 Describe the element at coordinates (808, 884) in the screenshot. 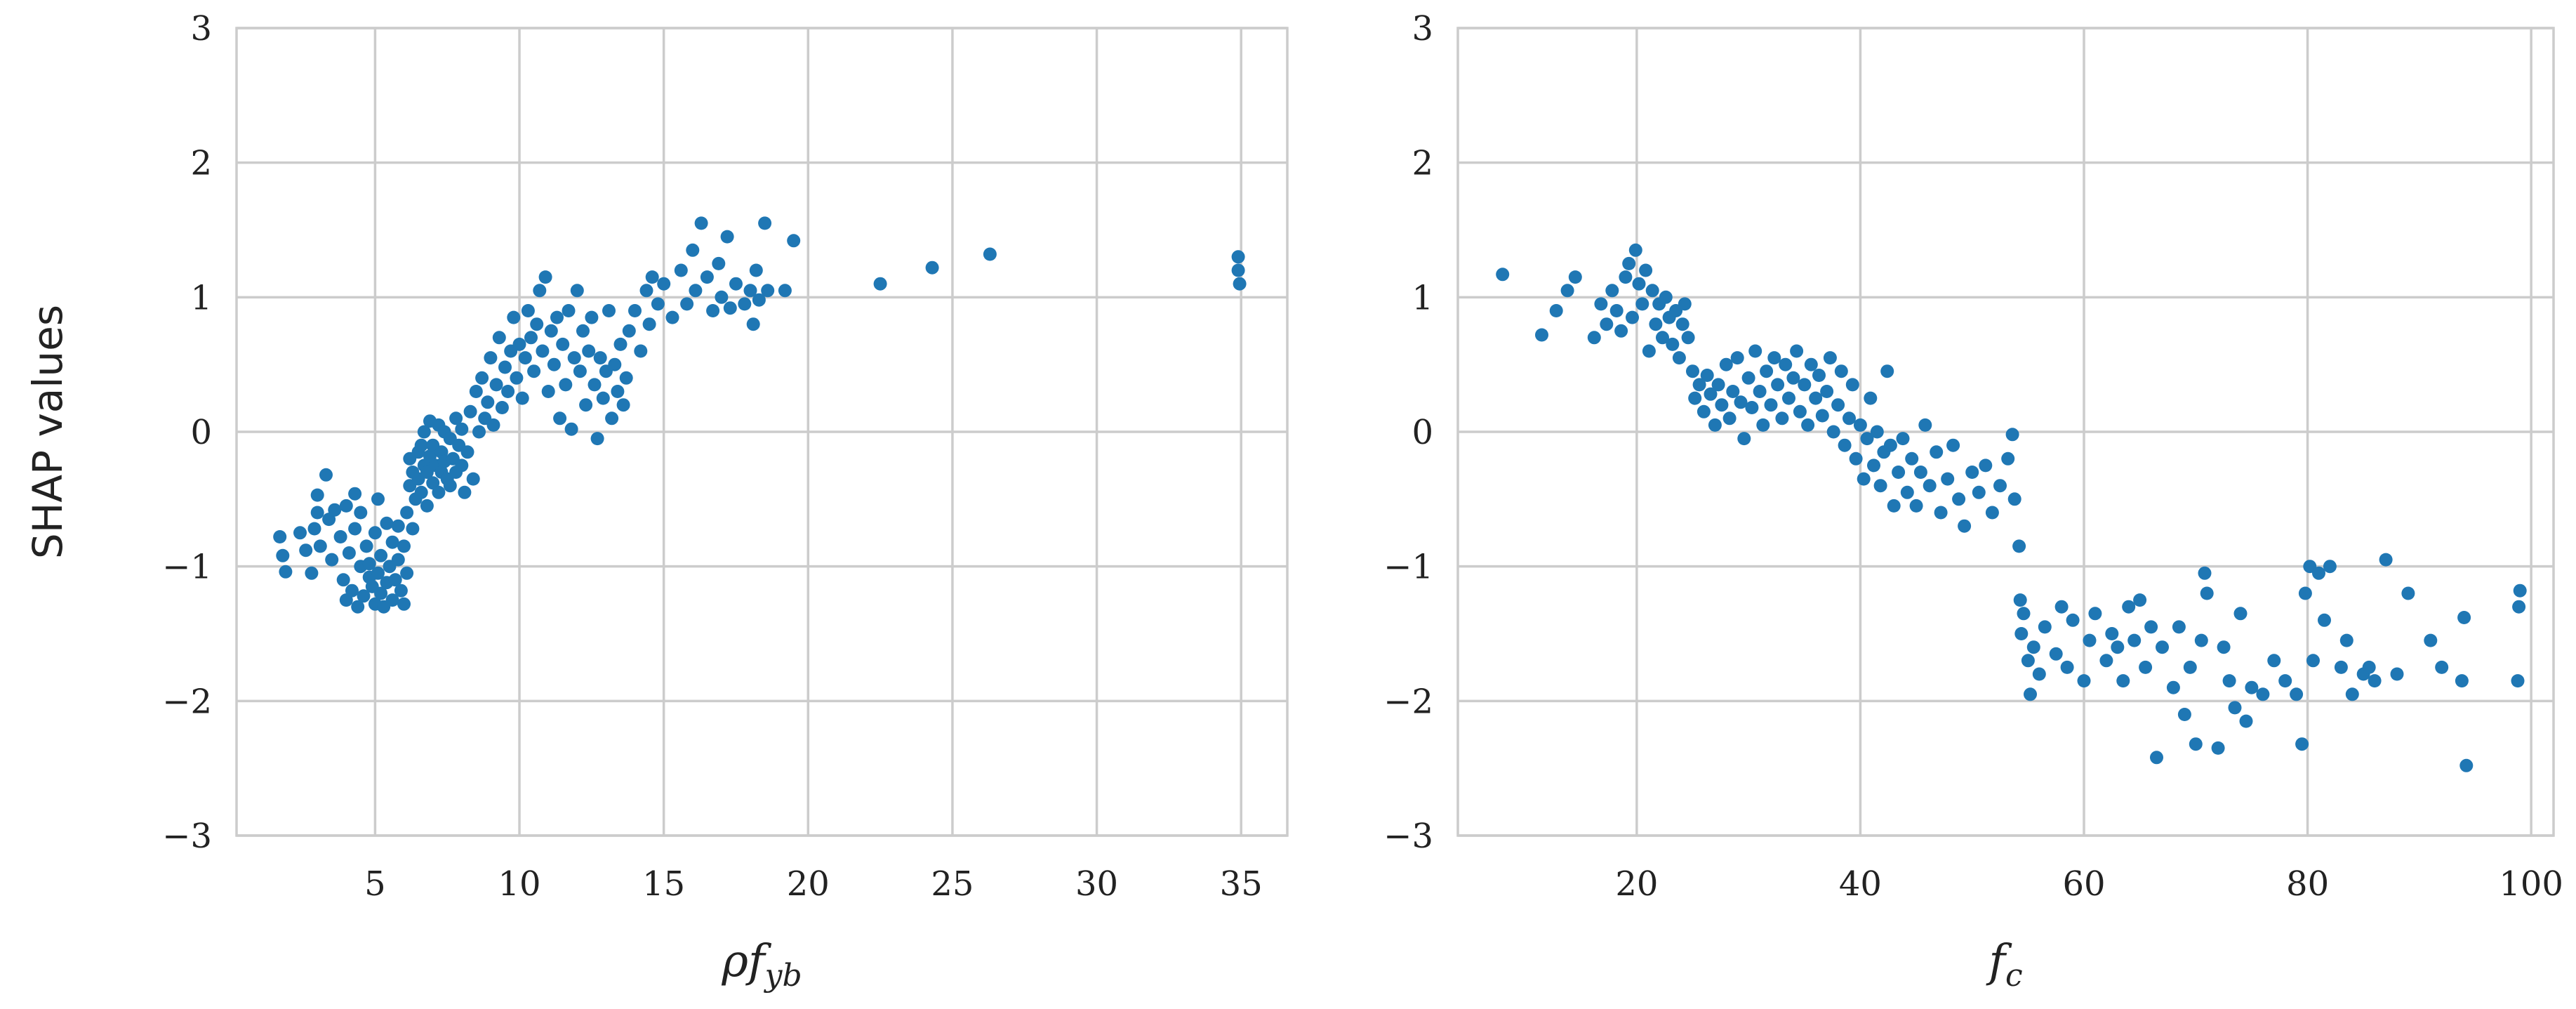

I see `x-tick-label: 20` at that location.